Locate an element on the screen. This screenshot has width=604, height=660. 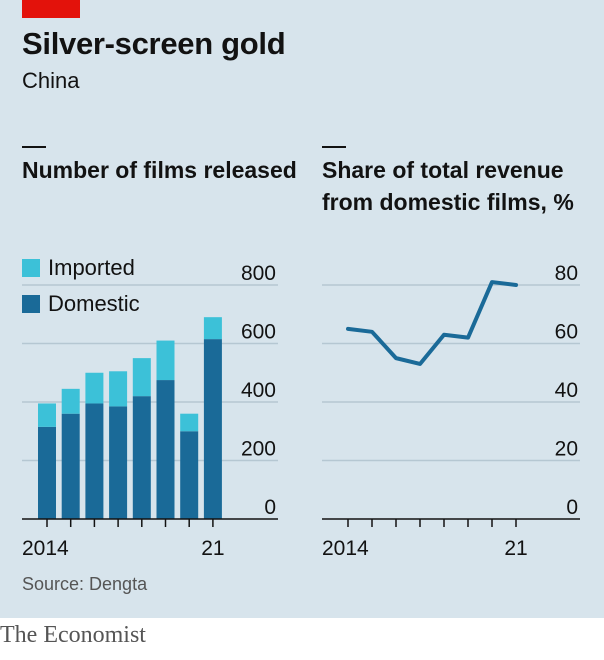
brand-red-tag is located at coordinates (51, 9).